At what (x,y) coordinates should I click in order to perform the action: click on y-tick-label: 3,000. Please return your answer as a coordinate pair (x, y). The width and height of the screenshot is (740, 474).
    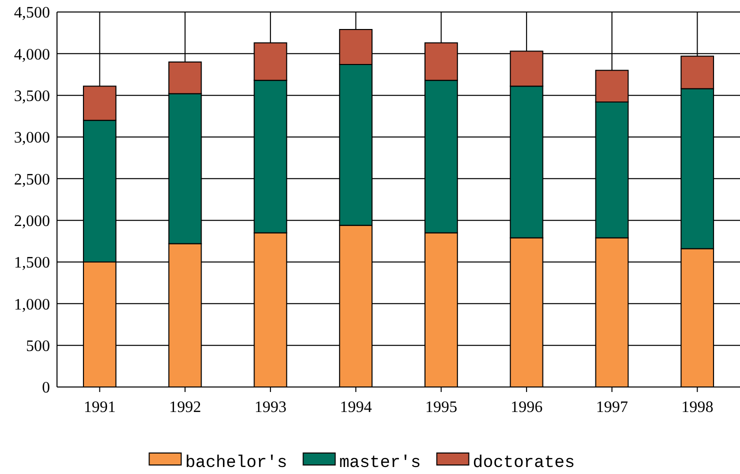
    Looking at the image, I should click on (32, 138).